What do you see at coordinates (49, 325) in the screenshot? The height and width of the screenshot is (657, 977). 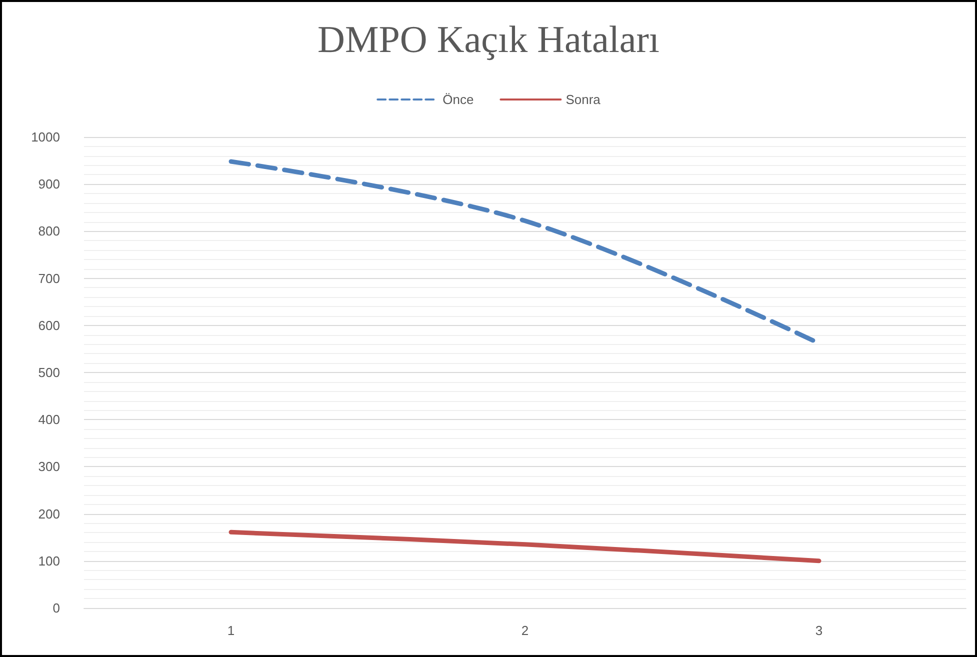 I see `y-tick-label: 600` at bounding box center [49, 325].